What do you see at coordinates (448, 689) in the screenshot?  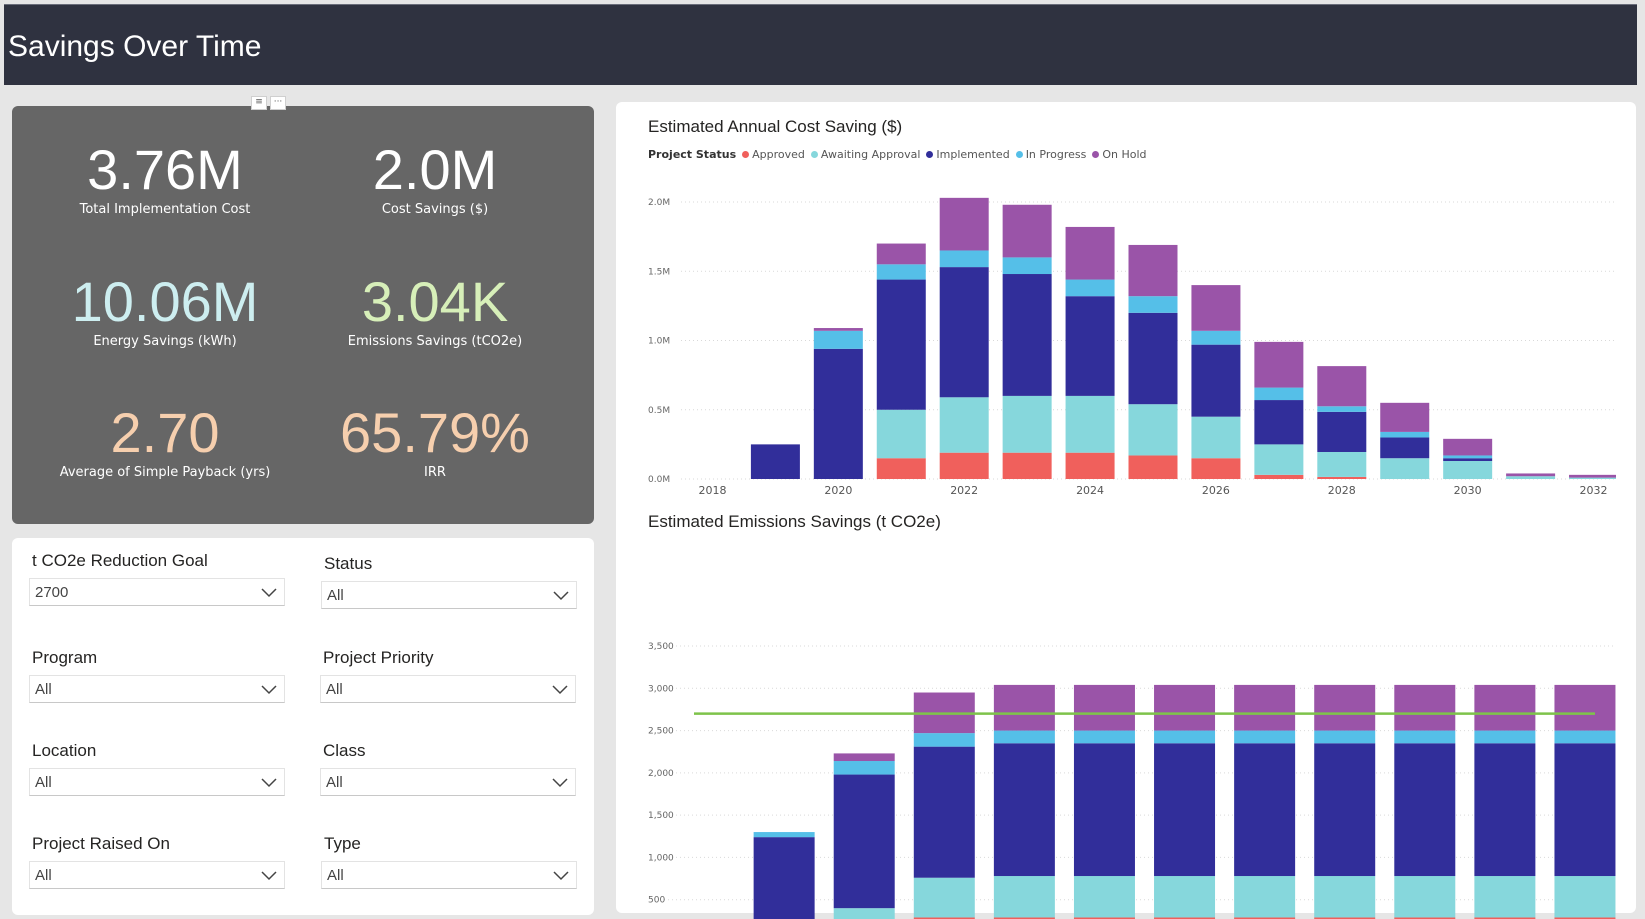 I see `project-priority-dropdown: All` at bounding box center [448, 689].